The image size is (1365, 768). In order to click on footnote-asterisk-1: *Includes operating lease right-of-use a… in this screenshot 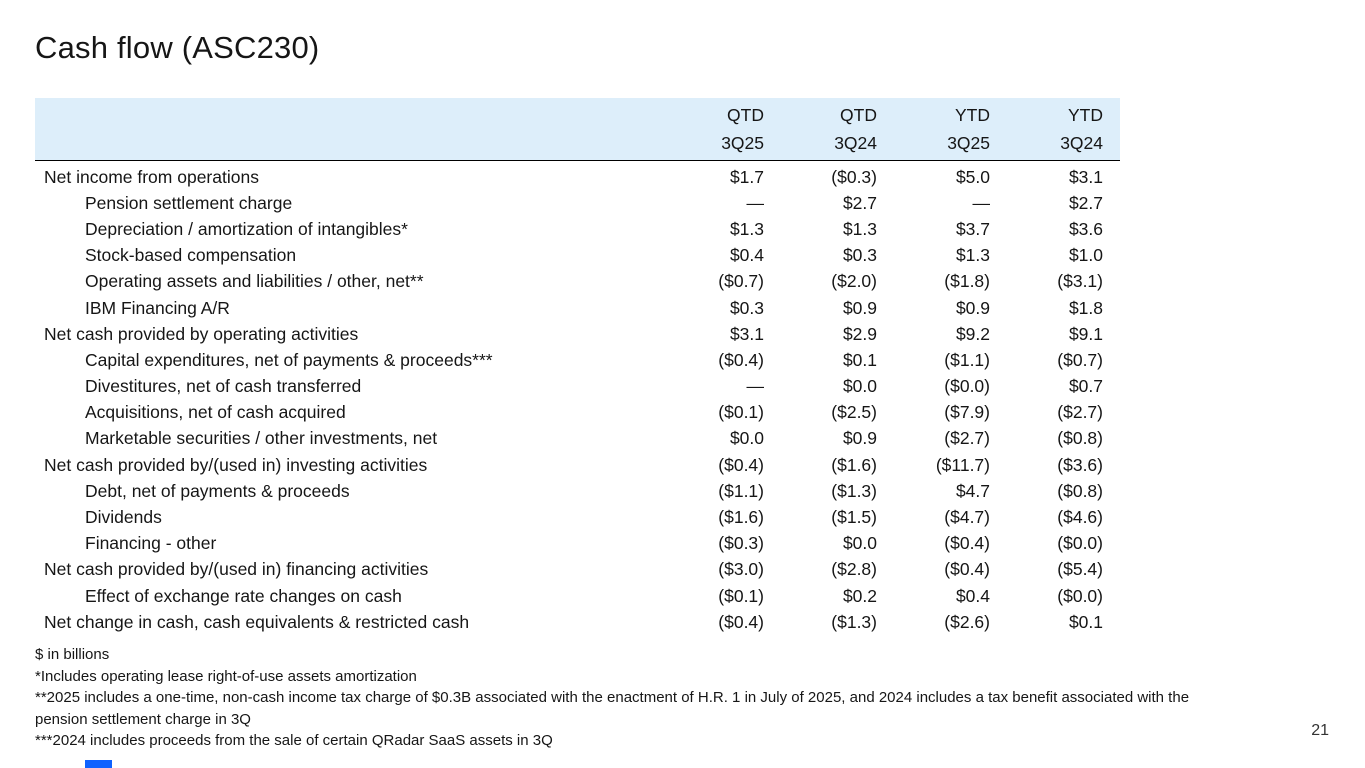, I will do `click(226, 676)`.